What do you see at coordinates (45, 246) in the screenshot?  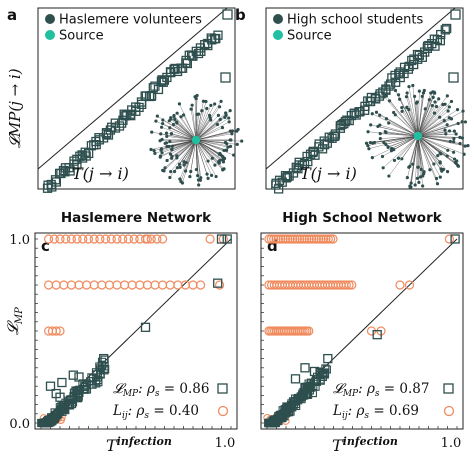 I see `panel-label: c` at bounding box center [45, 246].